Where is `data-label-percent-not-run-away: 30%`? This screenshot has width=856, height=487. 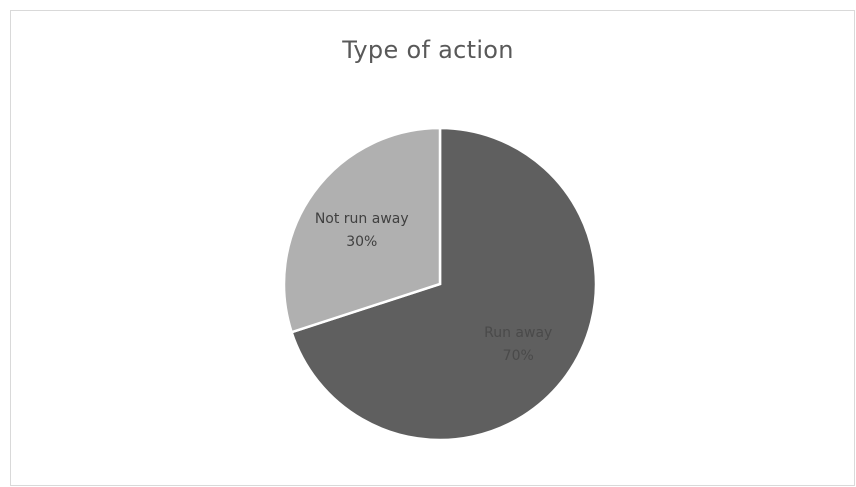 data-label-percent-not-run-away: 30% is located at coordinates (361, 242).